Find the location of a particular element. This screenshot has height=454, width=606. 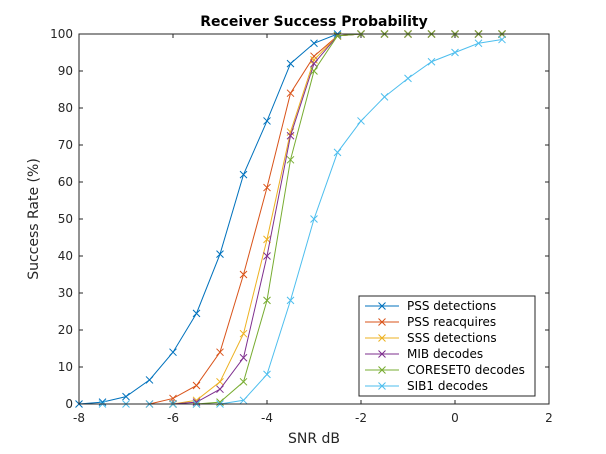

y-tick-label: 0 is located at coordinates (69, 404).